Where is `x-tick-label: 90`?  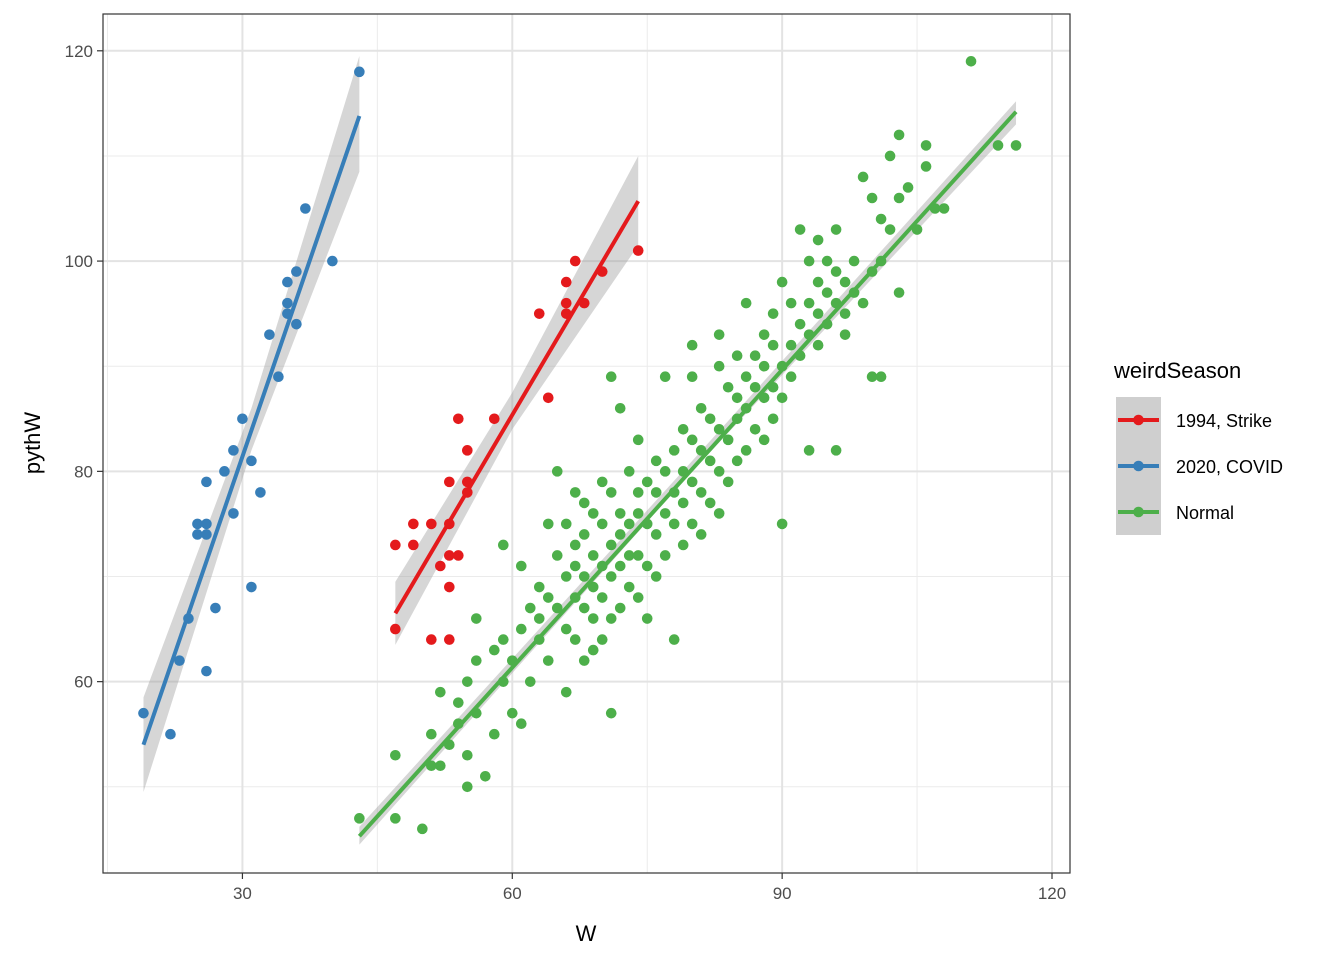 x-tick-label: 90 is located at coordinates (782, 893).